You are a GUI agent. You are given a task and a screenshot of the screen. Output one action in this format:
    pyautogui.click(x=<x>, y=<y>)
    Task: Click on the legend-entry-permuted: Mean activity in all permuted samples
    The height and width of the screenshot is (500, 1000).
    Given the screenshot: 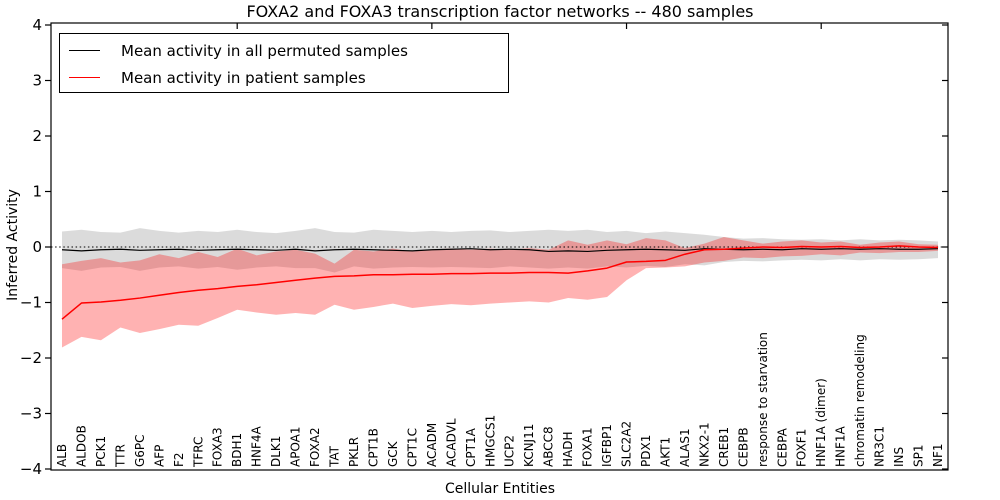 What is the action you would take?
    pyautogui.click(x=284, y=50)
    